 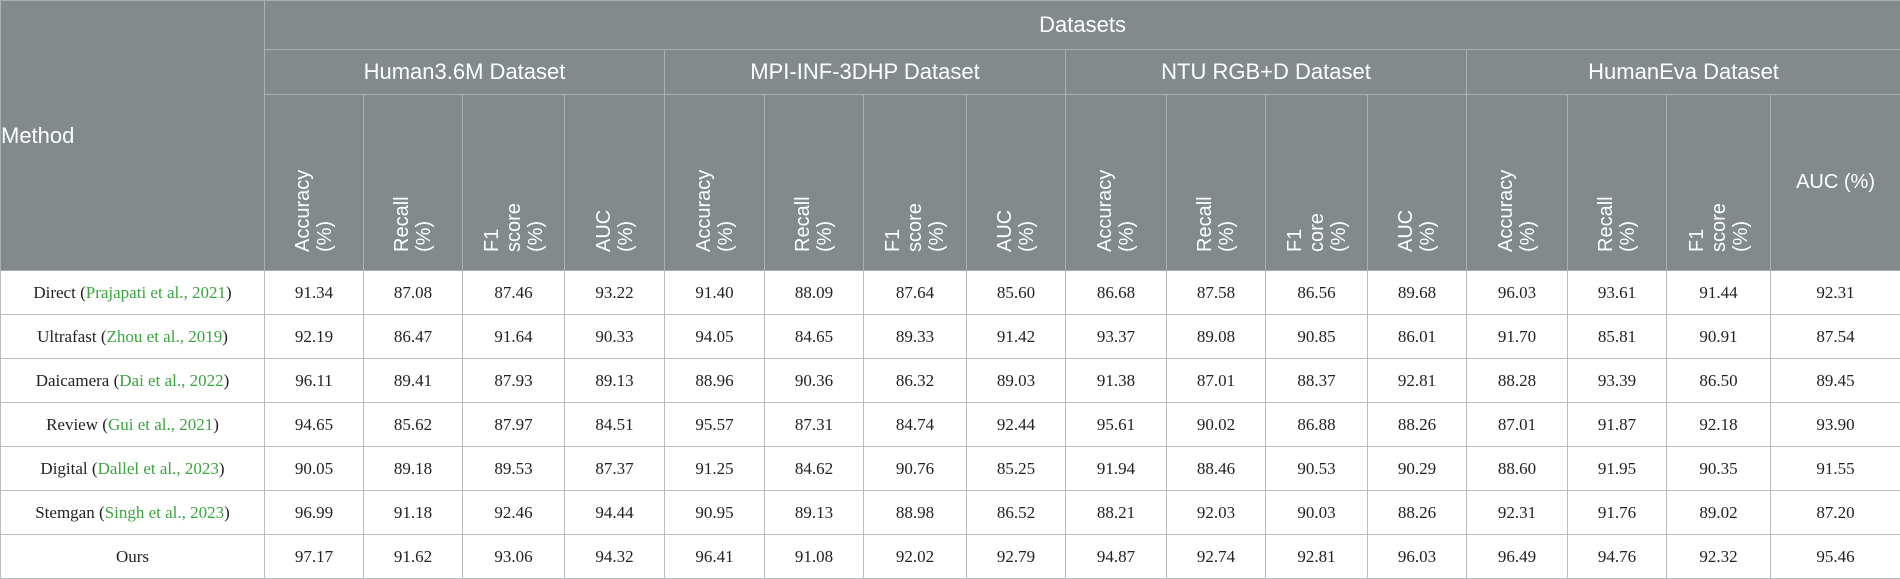 What do you see at coordinates (1517, 557) in the screenshot?
I see `value-cell: 96.49` at bounding box center [1517, 557].